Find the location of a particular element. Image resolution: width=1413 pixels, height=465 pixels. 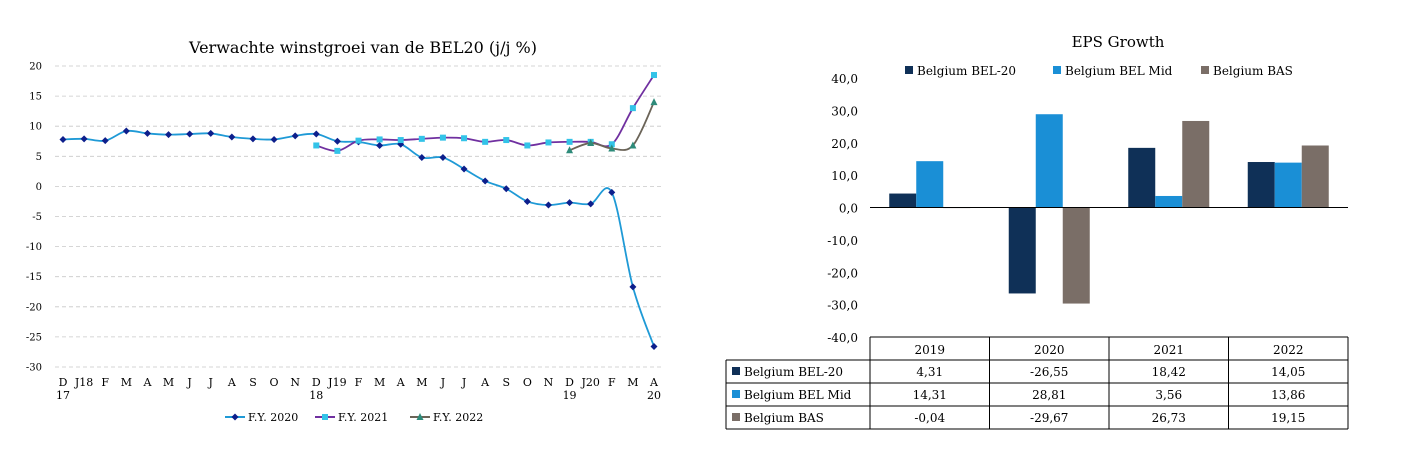

y-tick-label: -30 is located at coordinates (34, 368).